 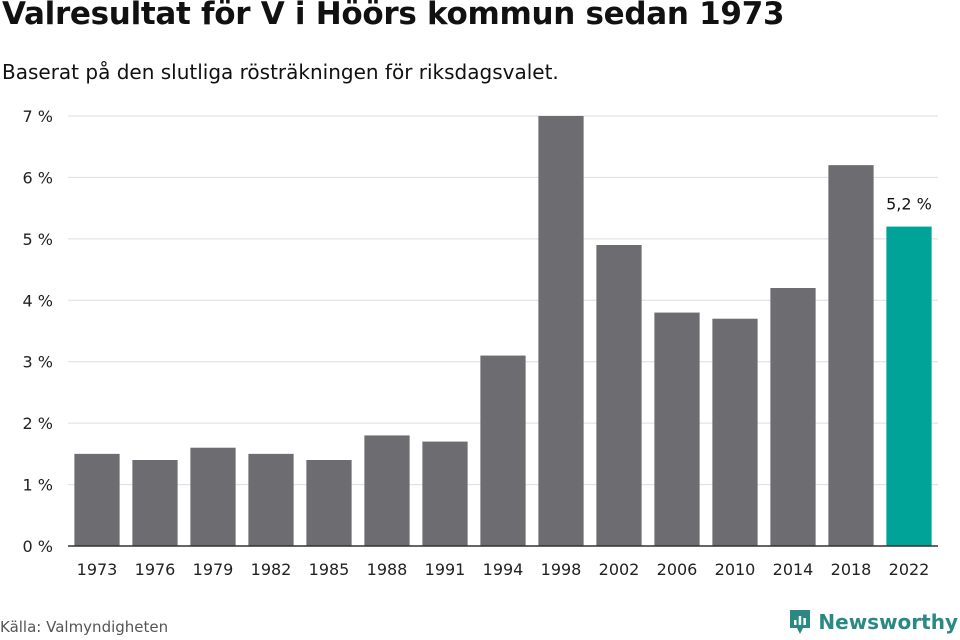 What do you see at coordinates (38, 116) in the screenshot?
I see `y-tick-label: 7 %` at bounding box center [38, 116].